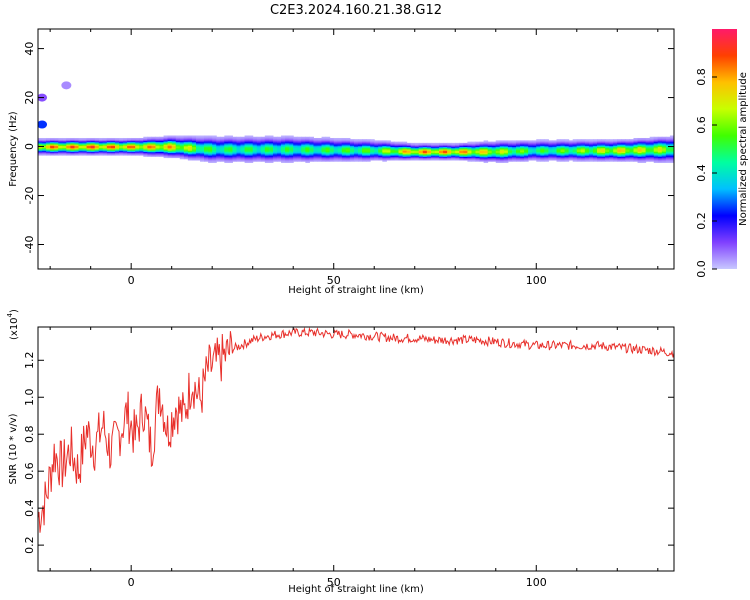 This screenshot has height=600, width=750. What do you see at coordinates (724, 149) in the screenshot?
I see `colorbar-gradient` at bounding box center [724, 149].